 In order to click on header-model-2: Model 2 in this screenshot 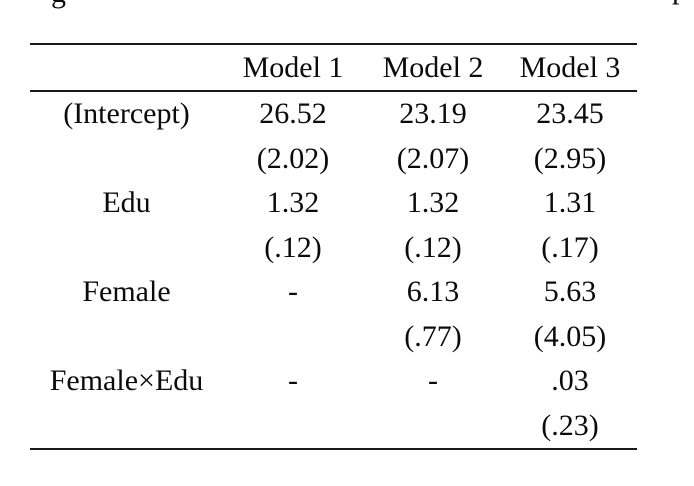, I will do `click(433, 67)`.